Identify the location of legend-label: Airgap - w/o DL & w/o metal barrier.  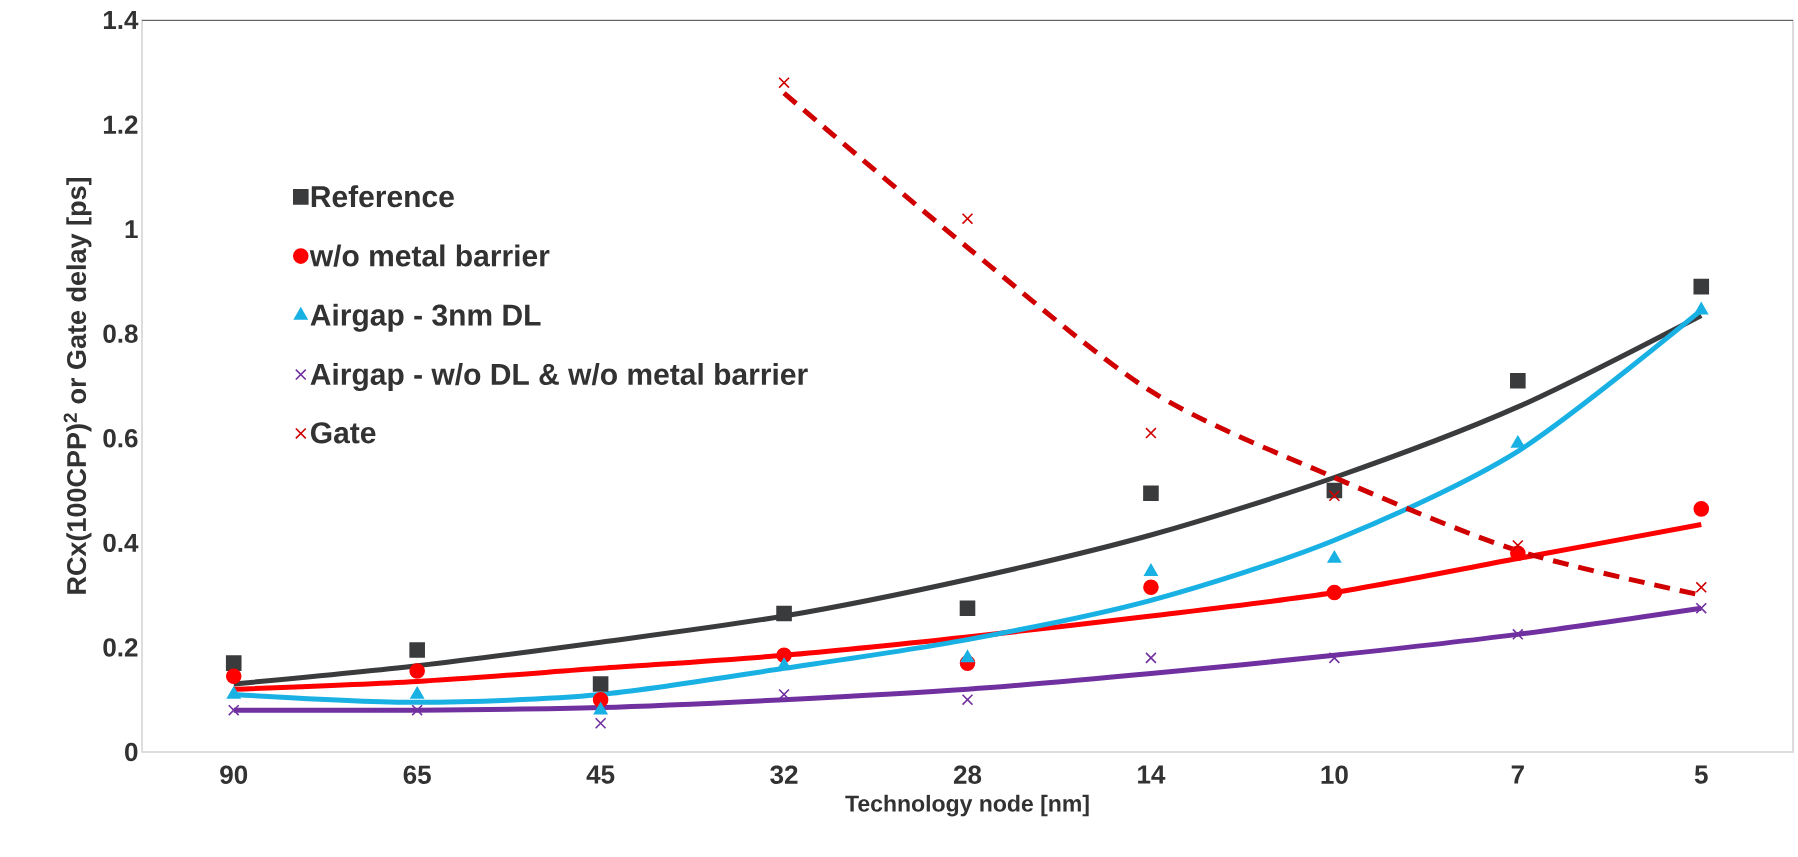
(559, 377).